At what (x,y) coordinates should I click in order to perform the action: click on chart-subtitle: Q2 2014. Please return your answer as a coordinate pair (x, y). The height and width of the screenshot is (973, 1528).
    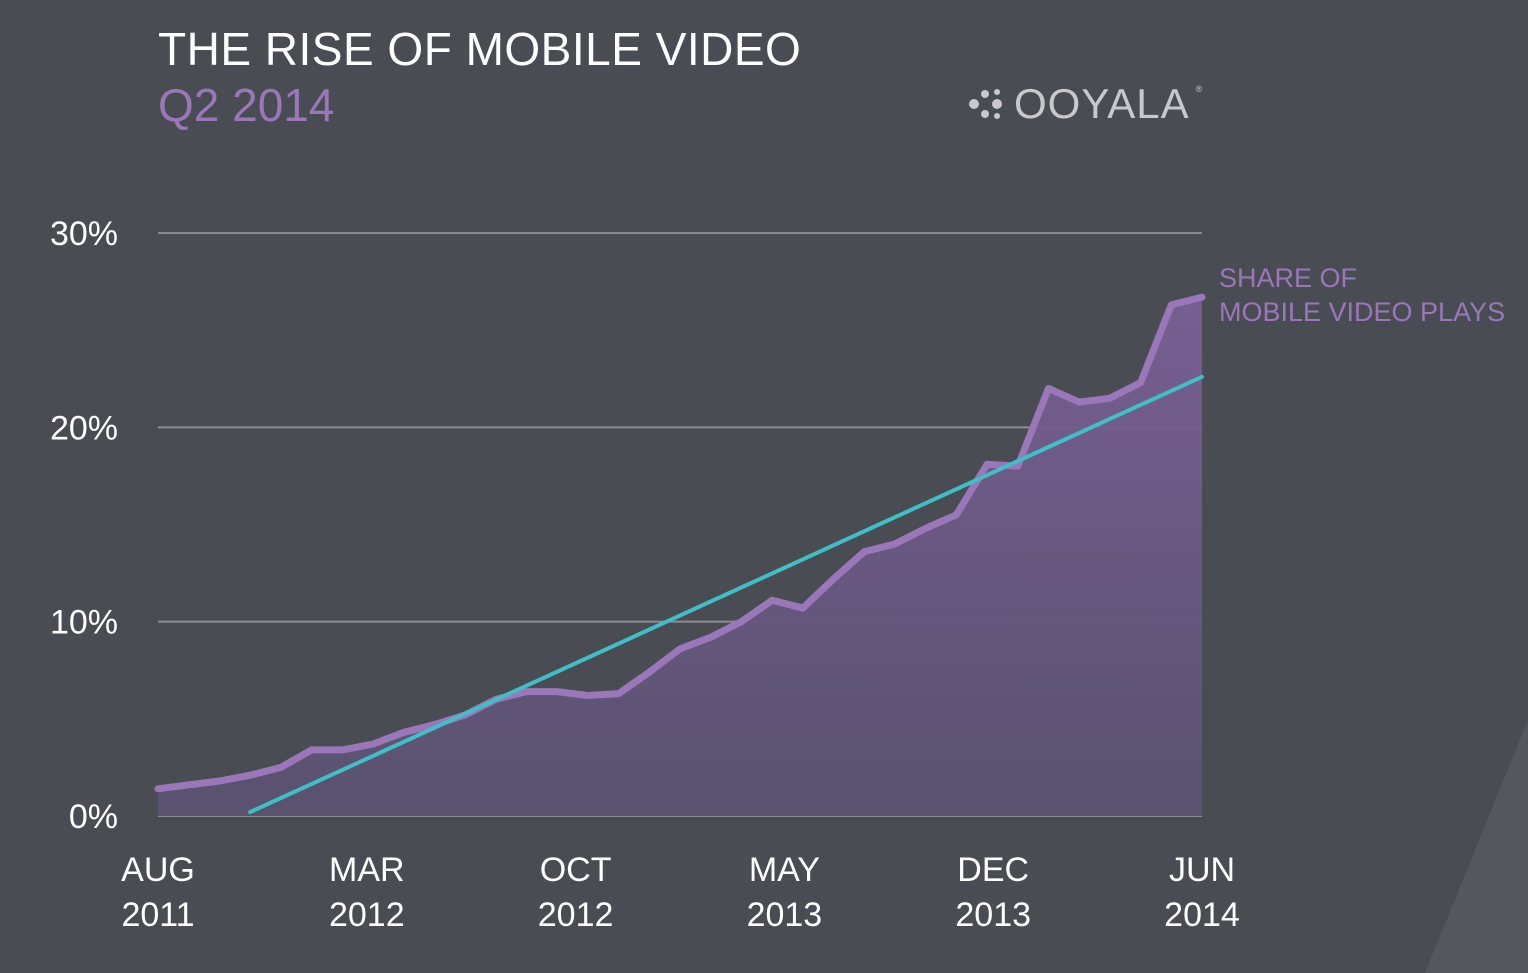
    Looking at the image, I should click on (246, 105).